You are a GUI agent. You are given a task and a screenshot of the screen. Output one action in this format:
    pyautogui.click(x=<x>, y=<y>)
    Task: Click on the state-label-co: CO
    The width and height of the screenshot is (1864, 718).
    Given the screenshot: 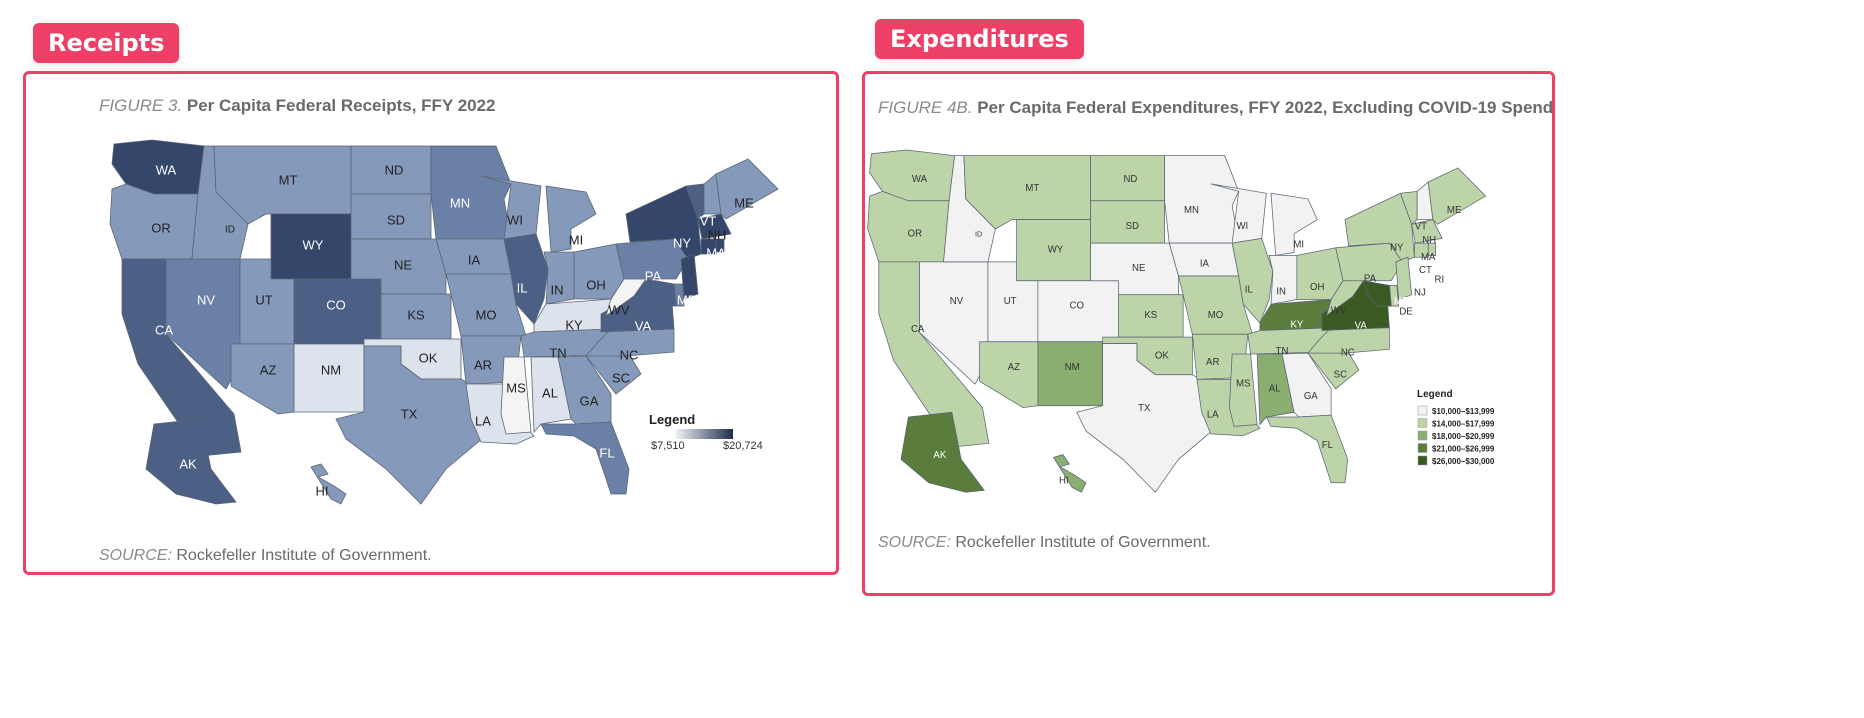 What is the action you would take?
    pyautogui.click(x=1077, y=306)
    